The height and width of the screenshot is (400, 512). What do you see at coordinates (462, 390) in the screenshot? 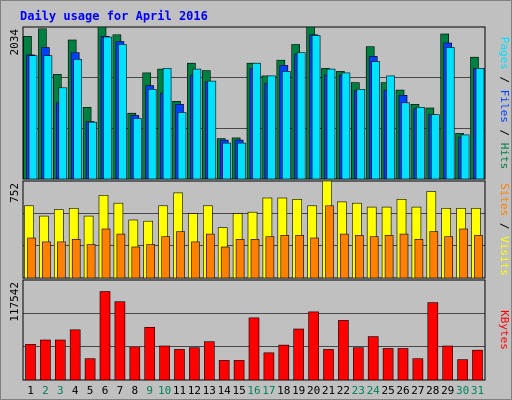
I see `day-label: 30` at bounding box center [462, 390].